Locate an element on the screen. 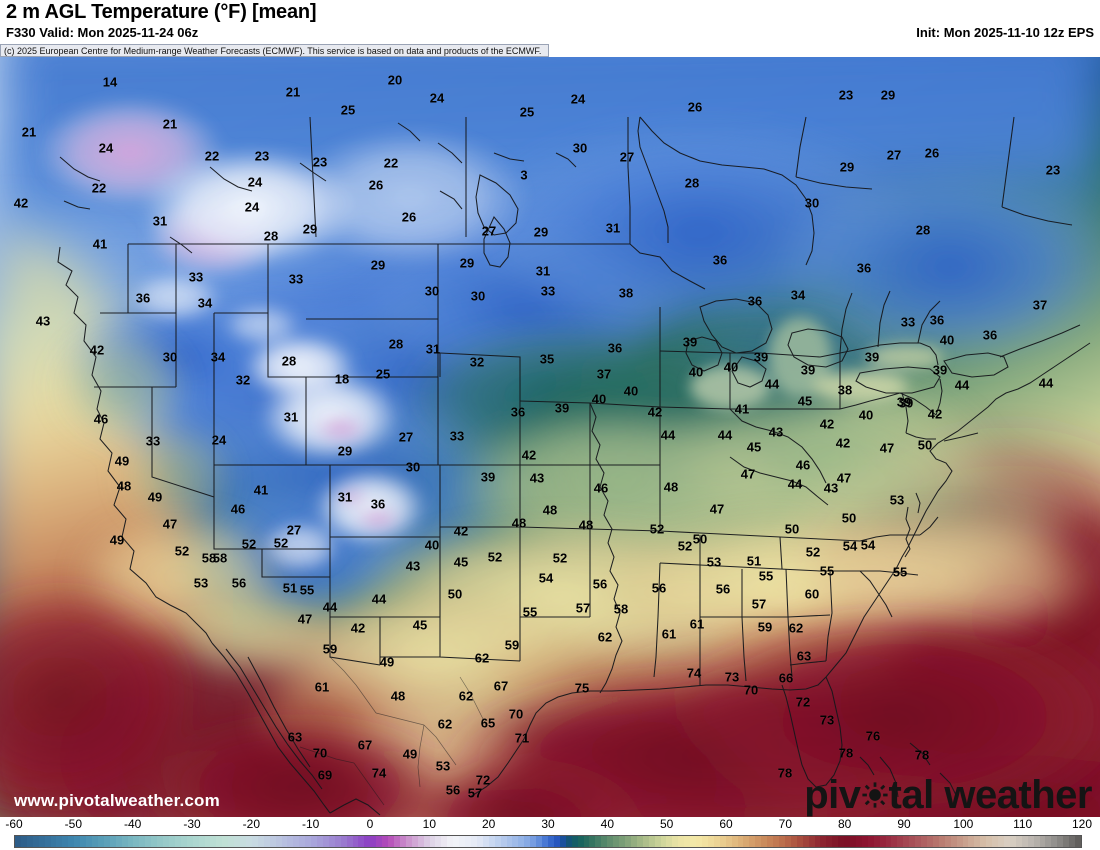 The image size is (1100, 850). colorbar-gradient-strip is located at coordinates (548, 841).